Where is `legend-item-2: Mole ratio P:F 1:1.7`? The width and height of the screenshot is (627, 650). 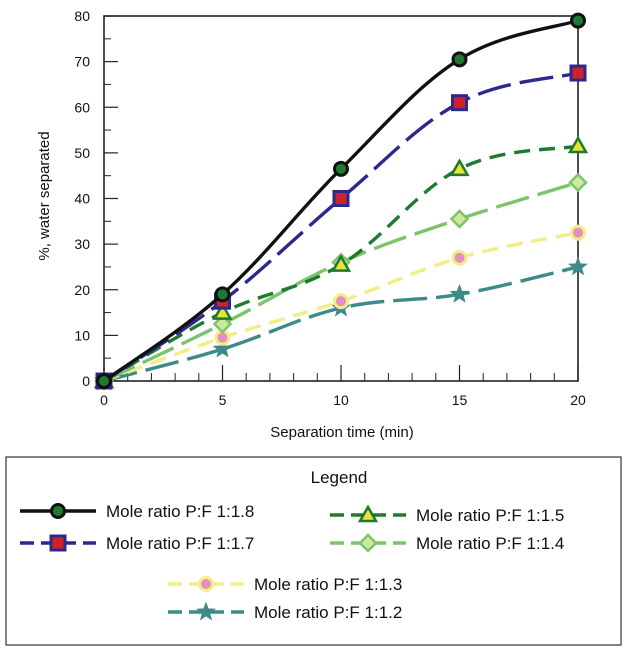 legend-item-2: Mole ratio P:F 1:1.7 is located at coordinates (137, 543).